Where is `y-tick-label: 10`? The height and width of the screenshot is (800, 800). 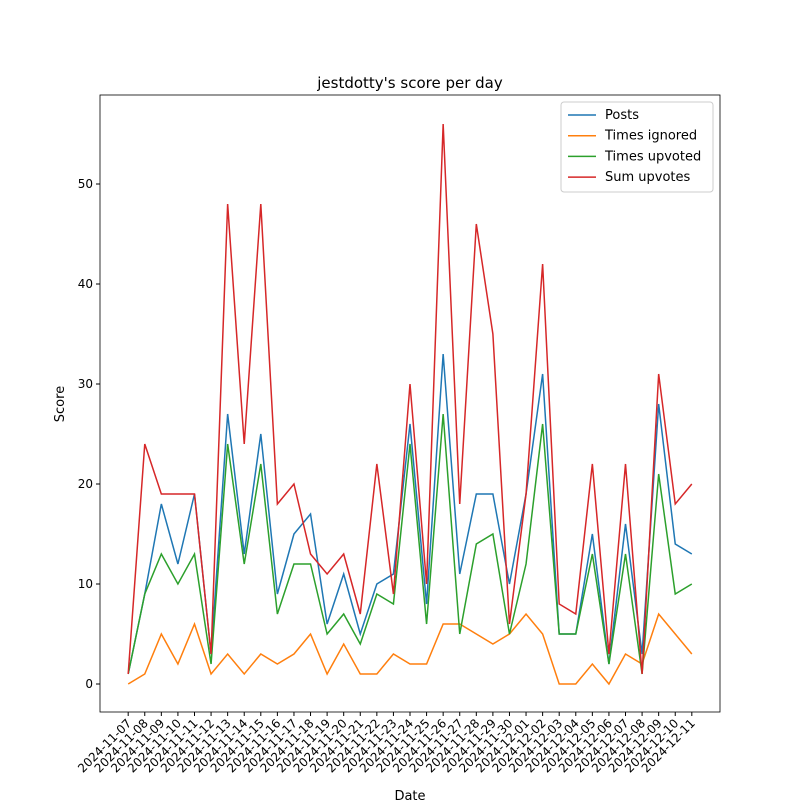 y-tick-label: 10 is located at coordinates (85, 584).